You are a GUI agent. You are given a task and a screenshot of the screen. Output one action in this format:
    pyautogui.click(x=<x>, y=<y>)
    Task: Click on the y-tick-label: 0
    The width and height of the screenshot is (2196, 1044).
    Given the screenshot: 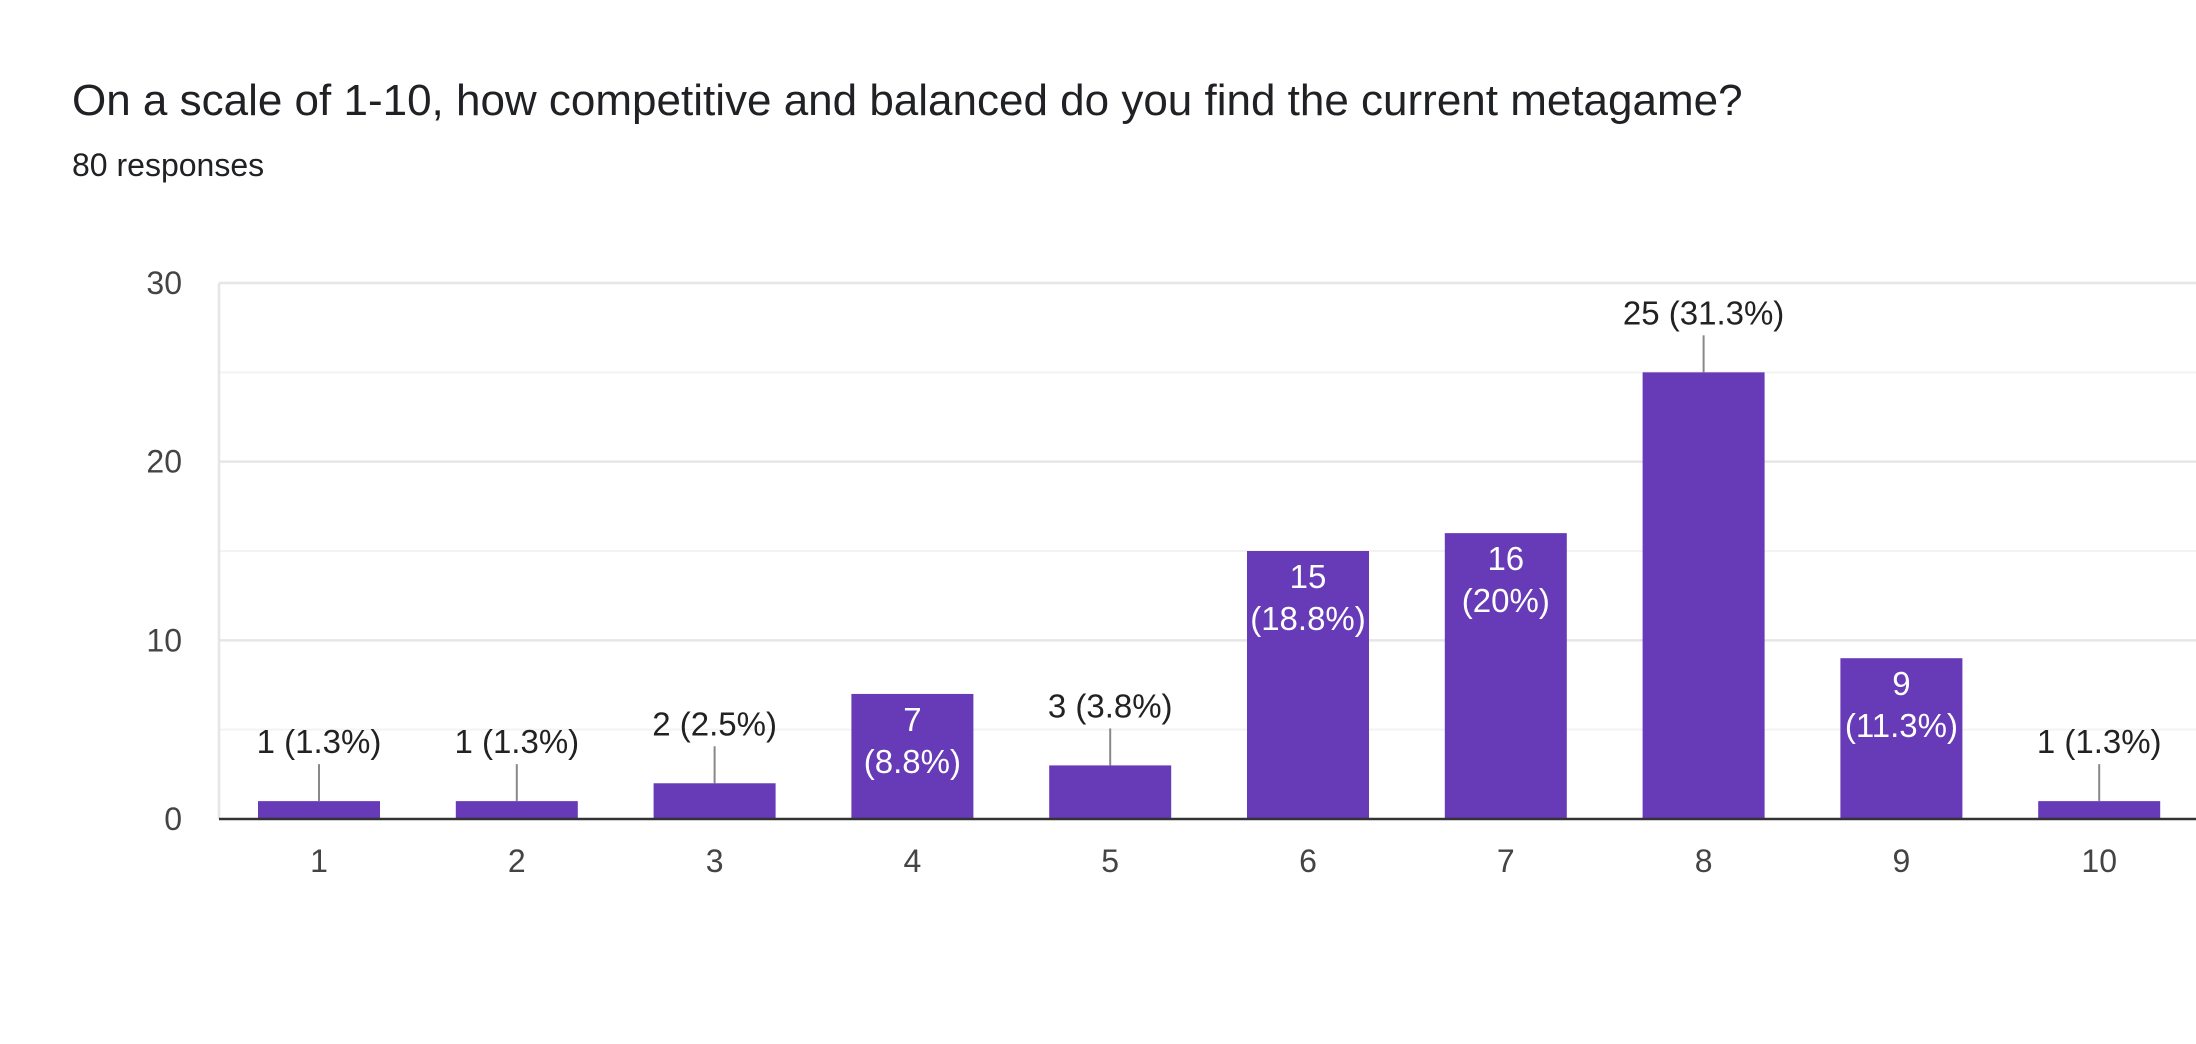 What is the action you would take?
    pyautogui.click(x=173, y=819)
    